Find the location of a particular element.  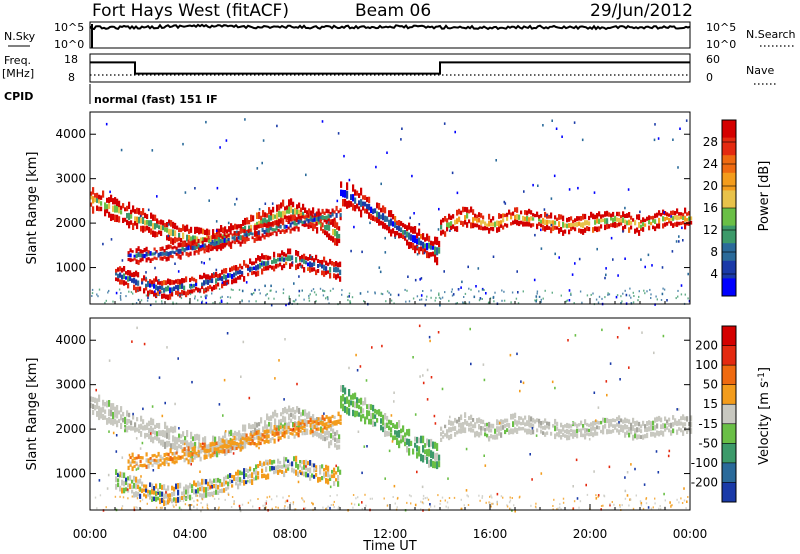

nave-label: Nave is located at coordinates (760, 70).